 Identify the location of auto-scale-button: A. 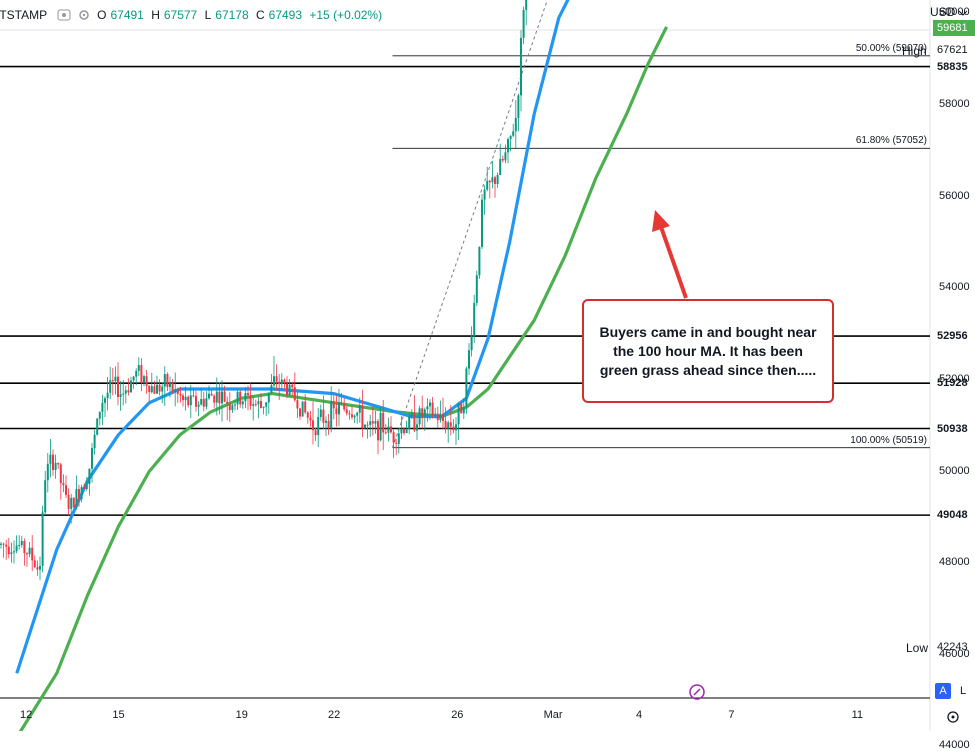
(943, 691).